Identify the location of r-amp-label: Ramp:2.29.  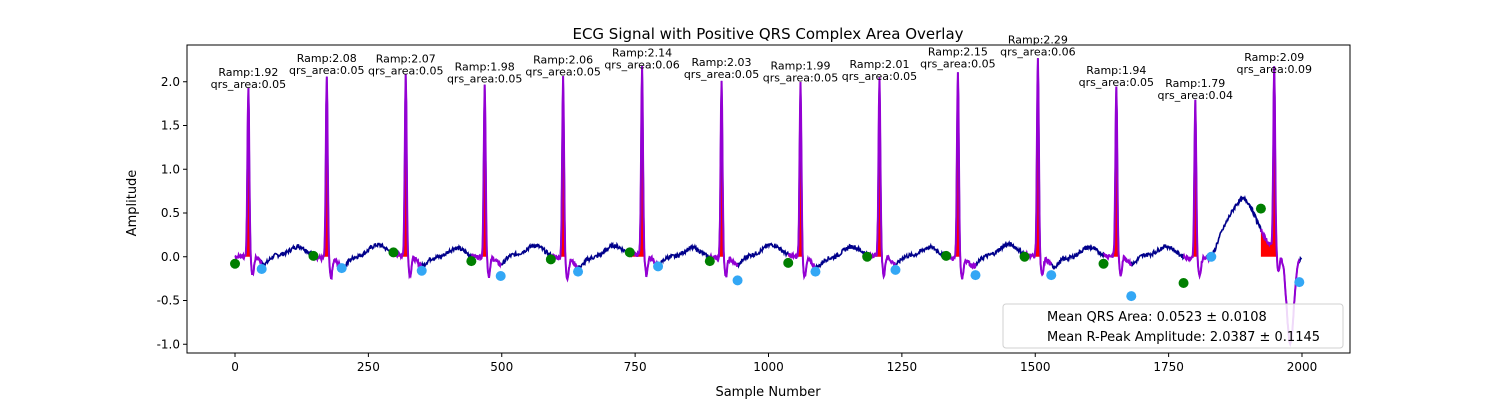
(1038, 39).